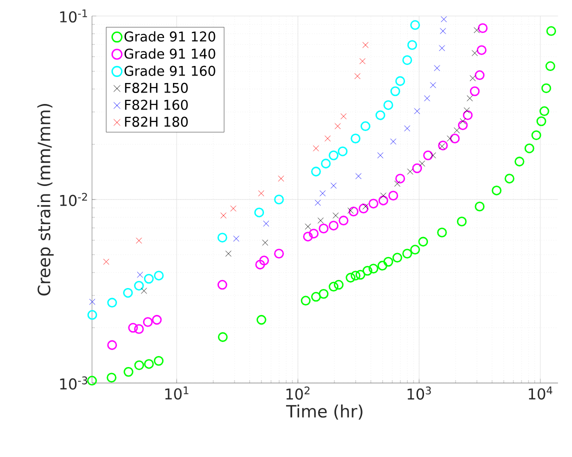  Describe the element at coordinates (298, 393) in the screenshot. I see `x-tick-label: 10$^{2}$` at that location.